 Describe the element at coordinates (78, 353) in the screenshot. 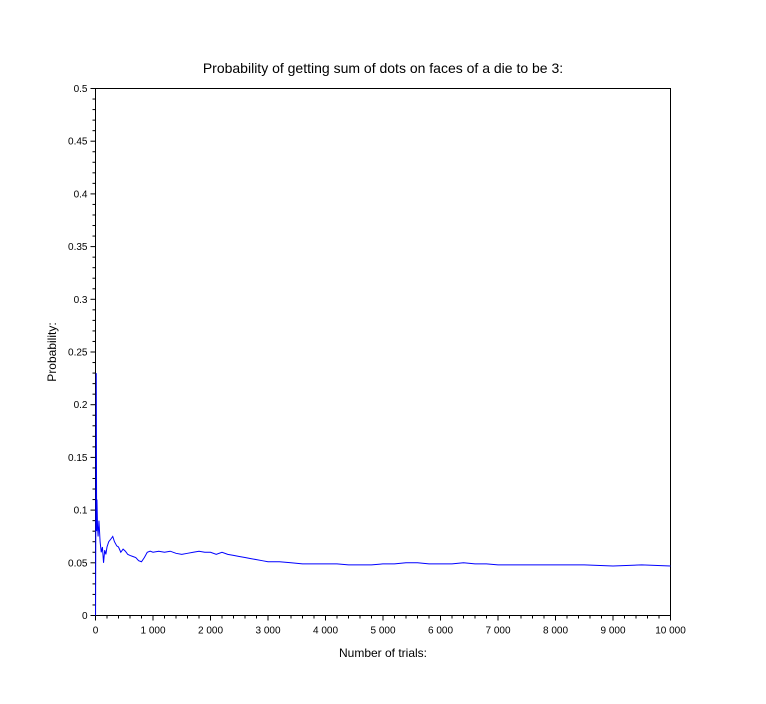

I see `y-tick-label: 0.25` at that location.